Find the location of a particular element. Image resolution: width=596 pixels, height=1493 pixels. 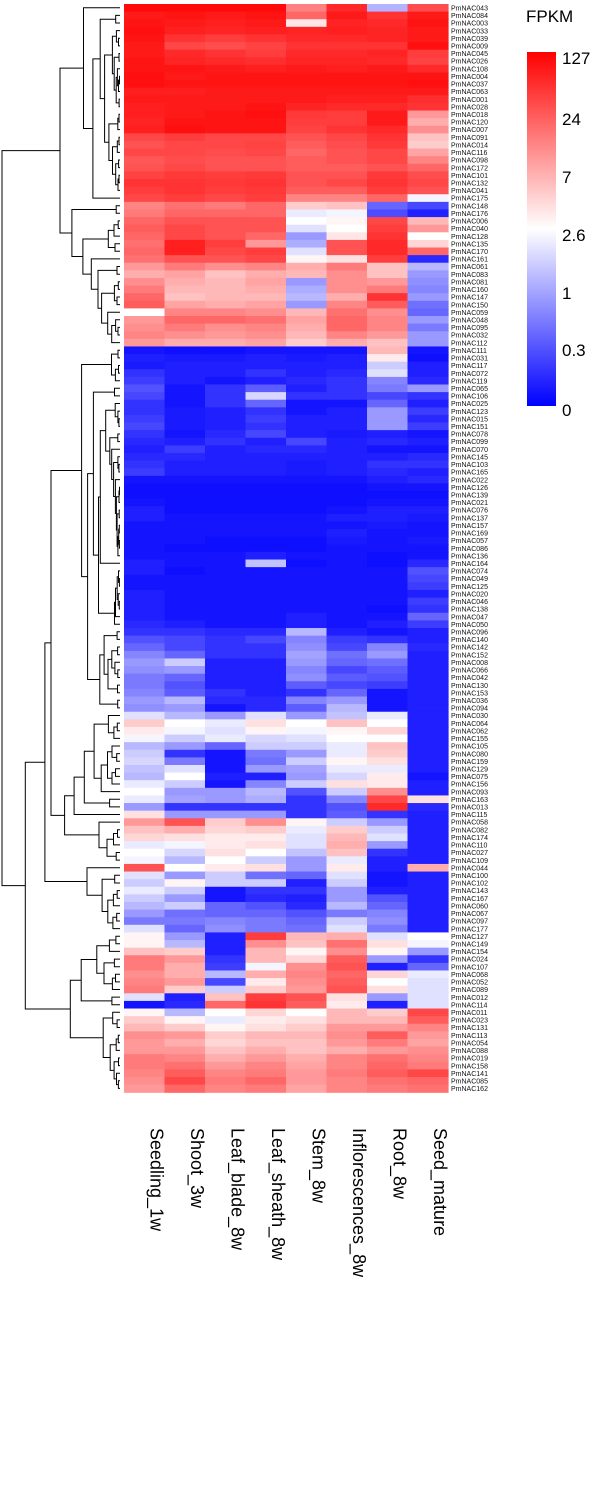

gene-label: PmNAC052 is located at coordinates (469, 983).